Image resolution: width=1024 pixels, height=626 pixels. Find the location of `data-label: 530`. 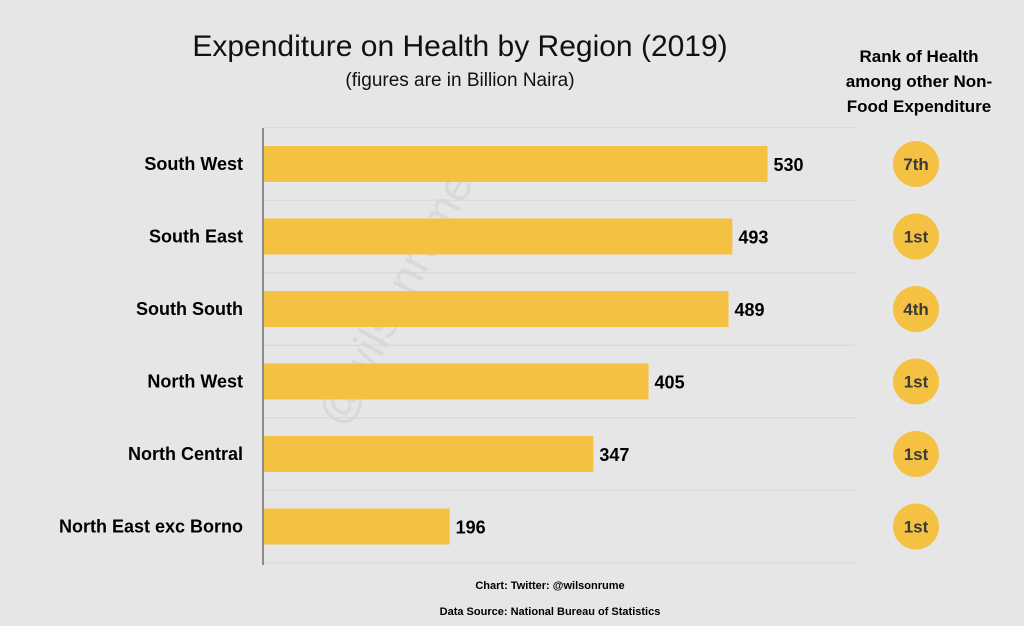

data-label: 530 is located at coordinates (789, 165).